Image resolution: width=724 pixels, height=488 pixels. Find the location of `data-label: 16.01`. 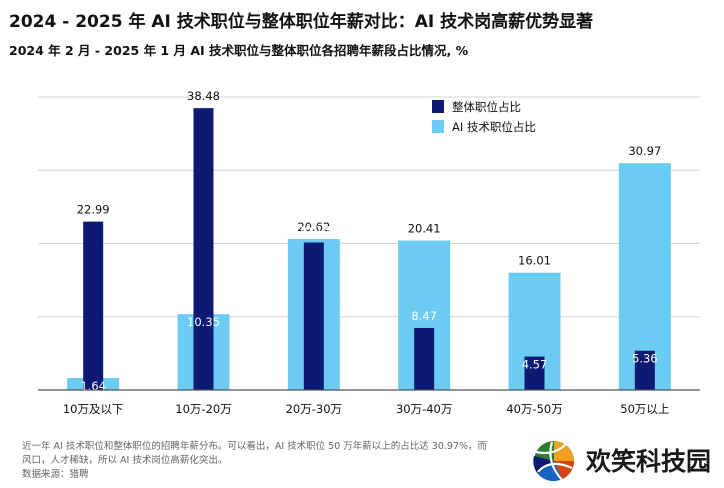

data-label: 16.01 is located at coordinates (534, 261).